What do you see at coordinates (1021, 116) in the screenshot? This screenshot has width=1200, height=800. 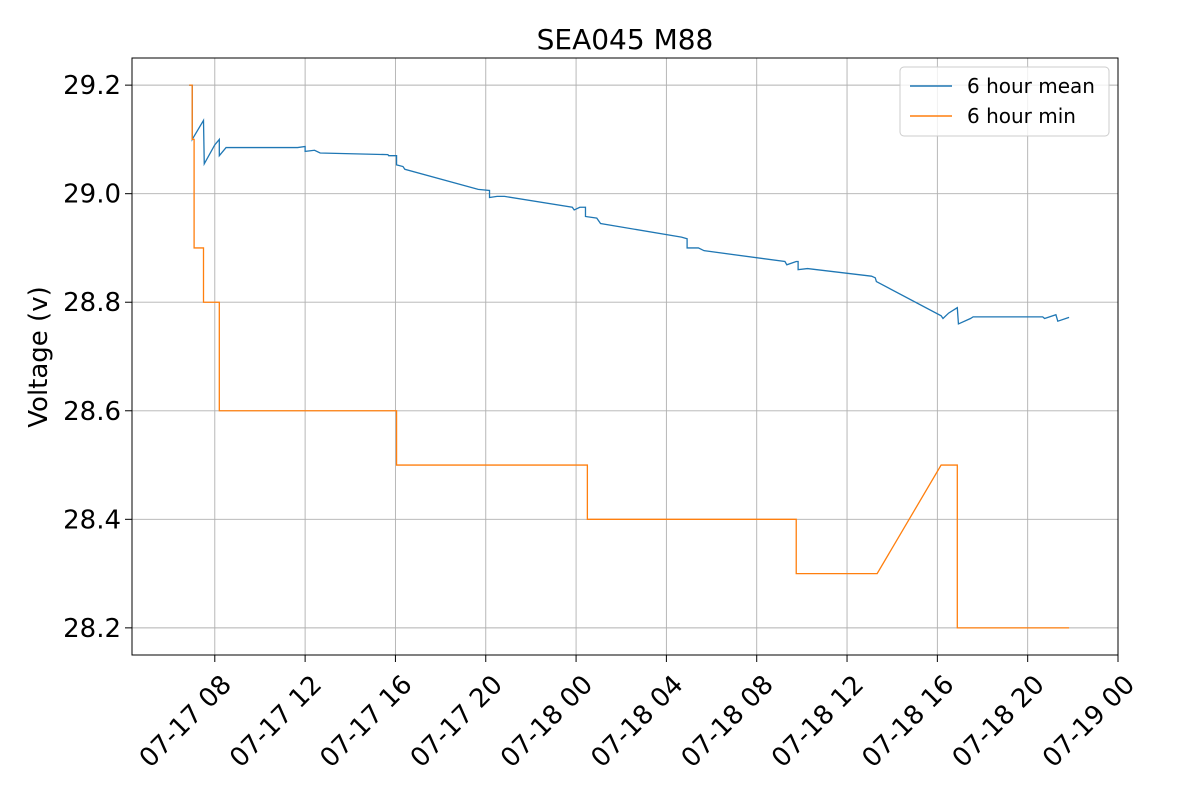 I see `legend-label-min: 6 hour min` at bounding box center [1021, 116].